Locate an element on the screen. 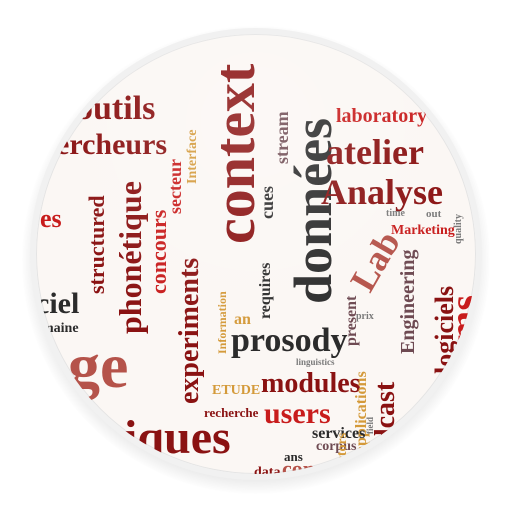 The height and width of the screenshot is (512, 512). word-services: services is located at coordinates (339, 433).